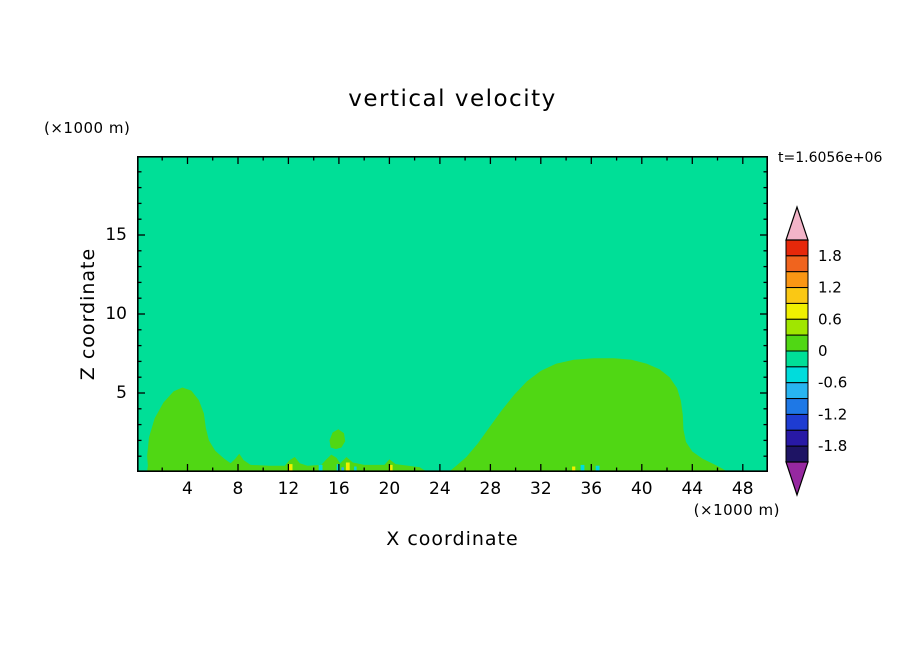 This screenshot has height=654, width=904. I want to click on contour-region-left-updraft-dome, so click(194, 429).